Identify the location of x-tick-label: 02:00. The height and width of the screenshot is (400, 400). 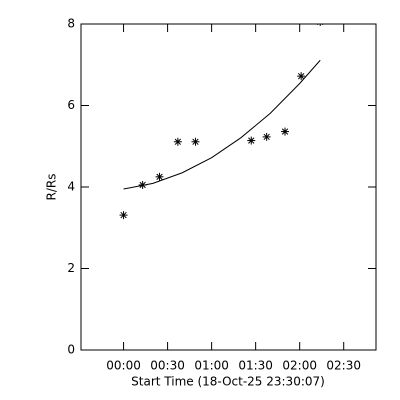
(299, 366).